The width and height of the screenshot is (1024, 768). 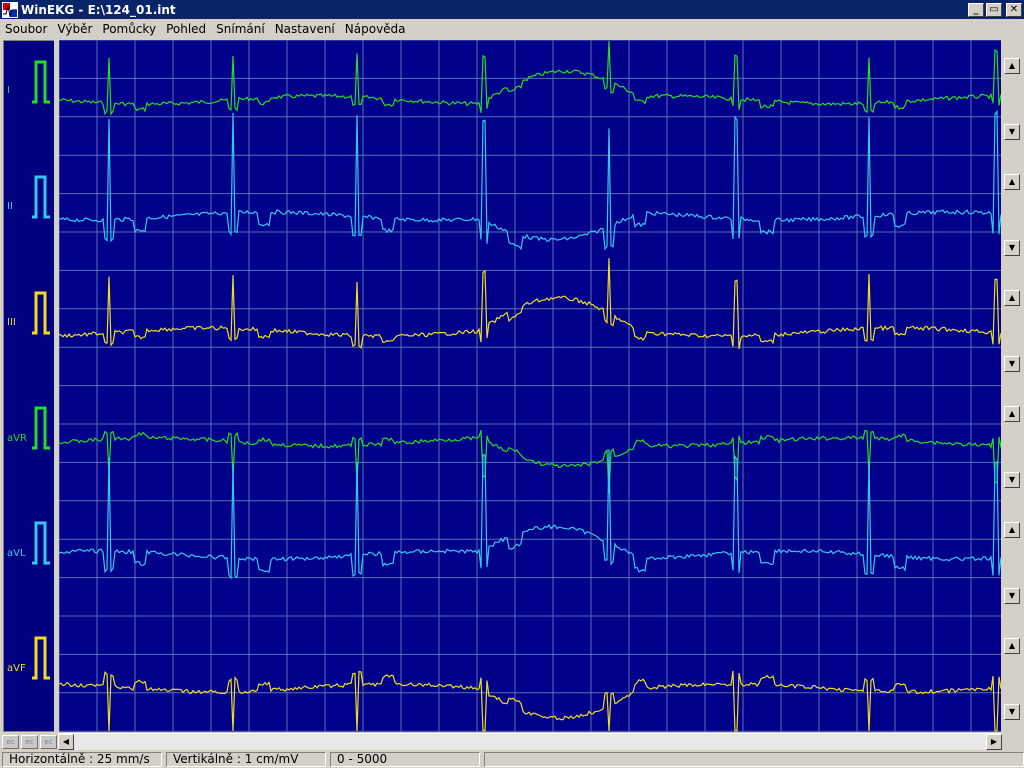 I want to click on lead-aVF-down-arrow-icon: ▼, so click(x=1012, y=712).